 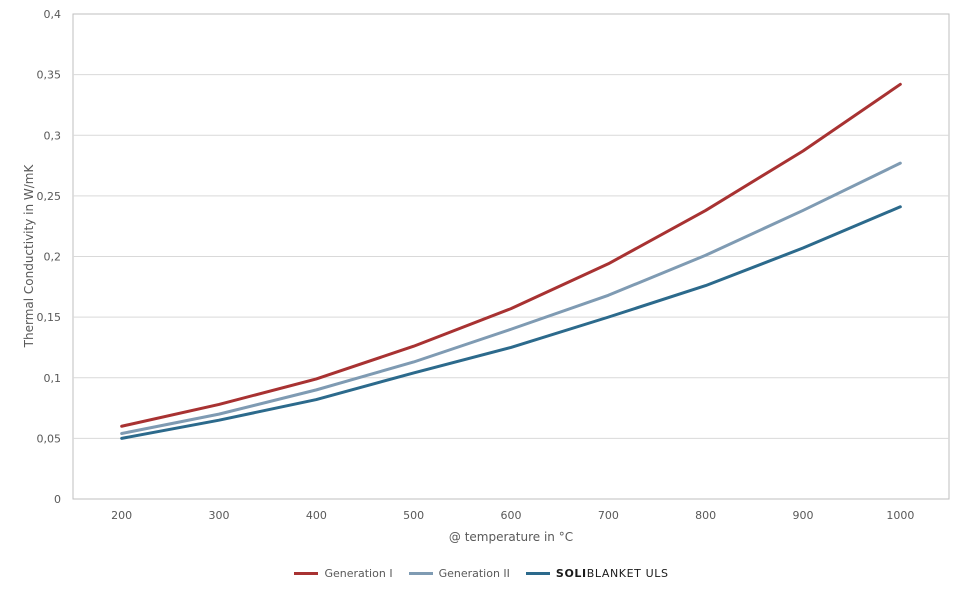 What do you see at coordinates (413, 515) in the screenshot?
I see `x-tick-label: 500` at bounding box center [413, 515].